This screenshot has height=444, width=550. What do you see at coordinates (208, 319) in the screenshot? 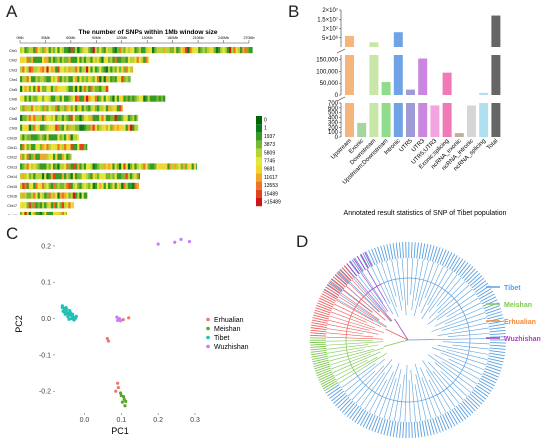
I see `legend-dot` at bounding box center [208, 319].